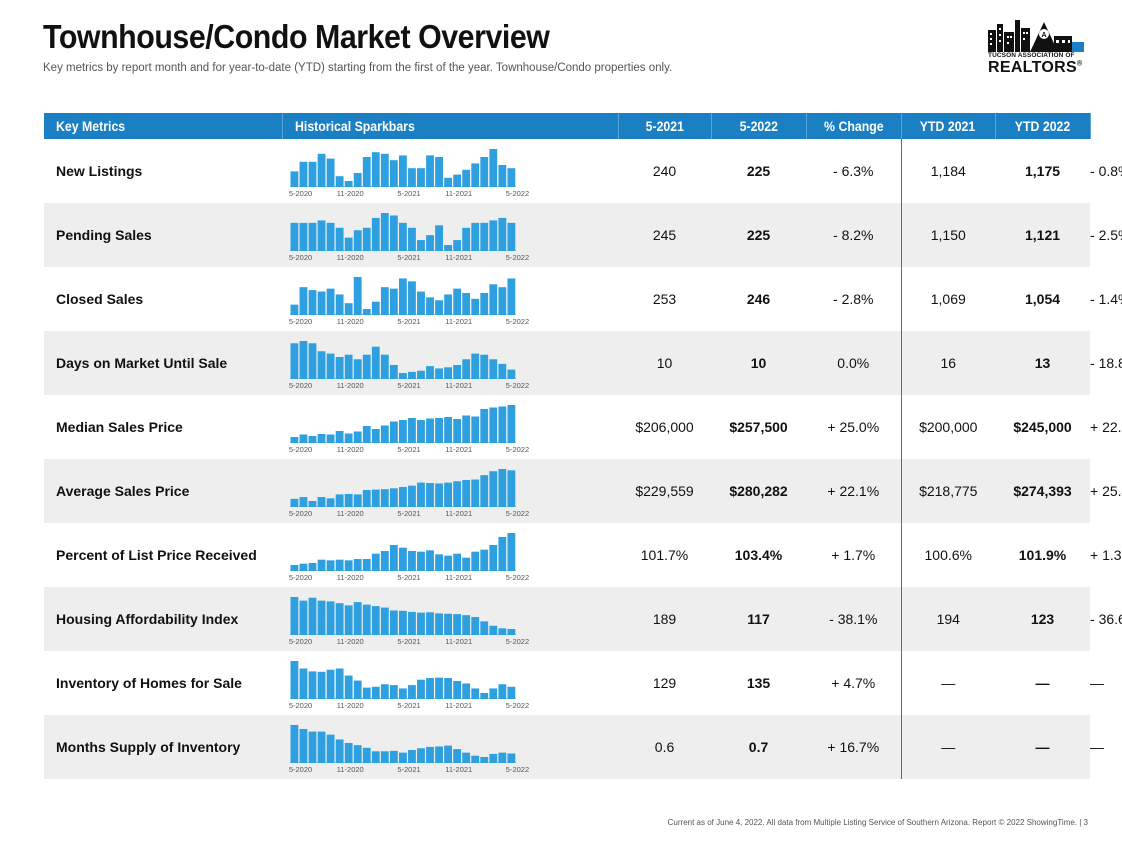  Describe the element at coordinates (759, 747) in the screenshot. I see `value-5-2022: 0.7` at that location.